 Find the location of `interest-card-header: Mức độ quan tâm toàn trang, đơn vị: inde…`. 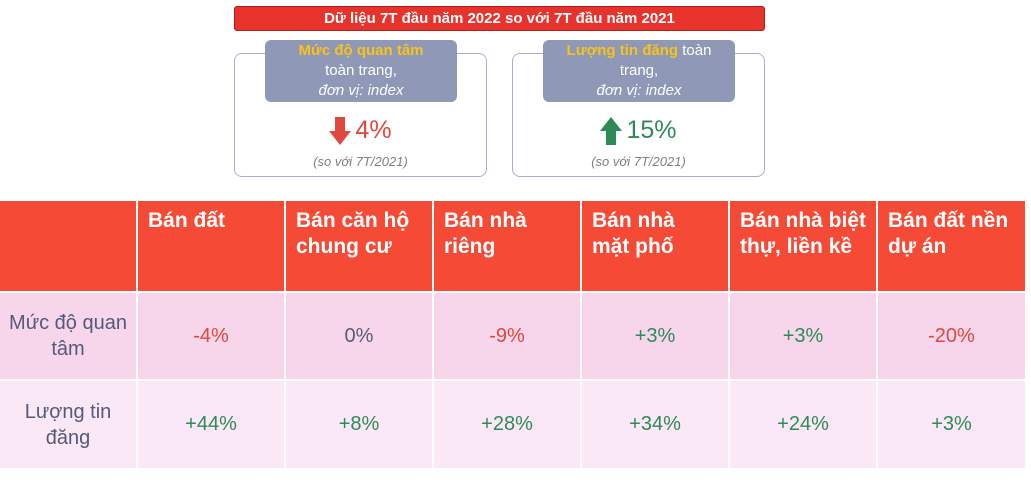

interest-card-header: Mức độ quan tâm toàn trang, đơn vị: inde… is located at coordinates (361, 71).